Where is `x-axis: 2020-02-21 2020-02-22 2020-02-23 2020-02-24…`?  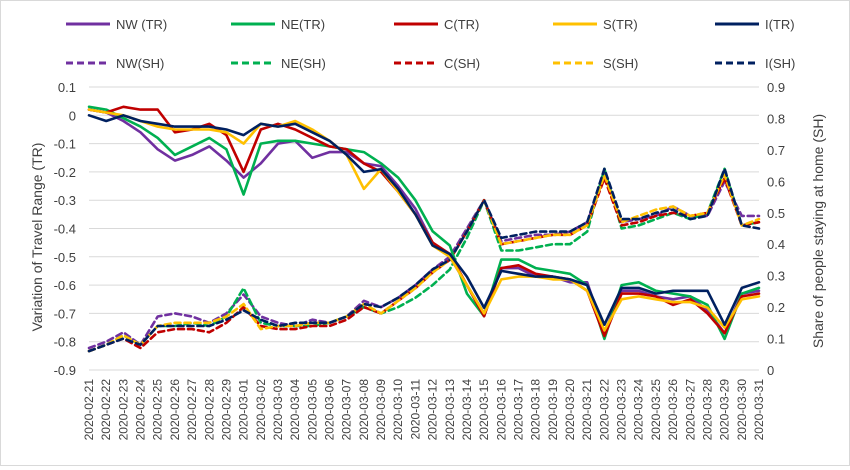 x-axis: 2020-02-21 2020-02-22 2020-02-23 2020-02-24… is located at coordinates (424, 410).